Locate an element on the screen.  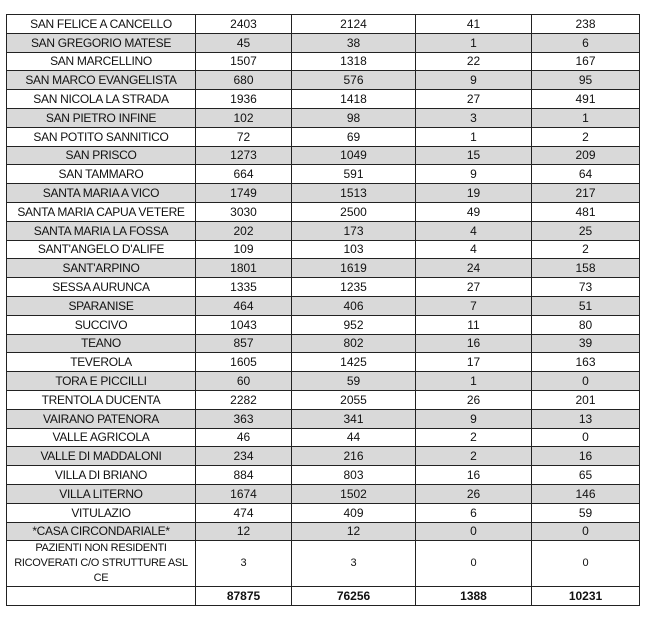
comune-cell: VILLA LITERNO is located at coordinates (101, 493).